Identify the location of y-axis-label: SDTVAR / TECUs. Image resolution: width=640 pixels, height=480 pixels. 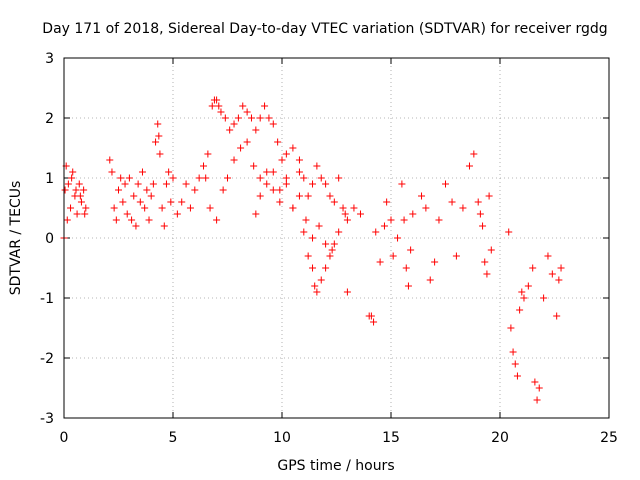
(16, 238).